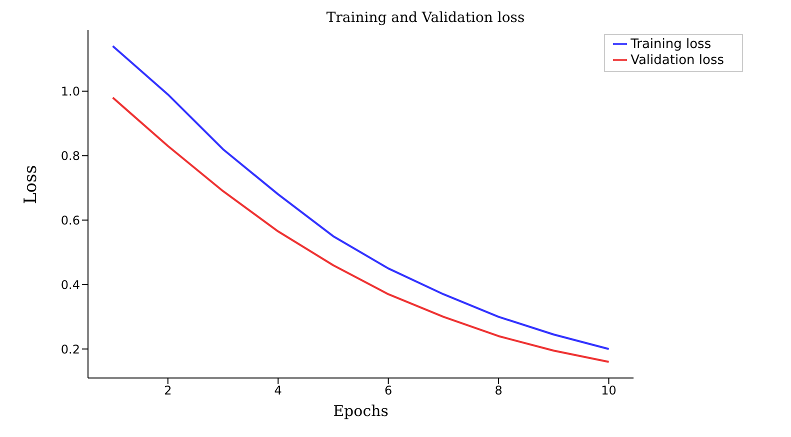 The image size is (791, 437). I want to click on chart-title: Training and Validation loss, so click(425, 18).